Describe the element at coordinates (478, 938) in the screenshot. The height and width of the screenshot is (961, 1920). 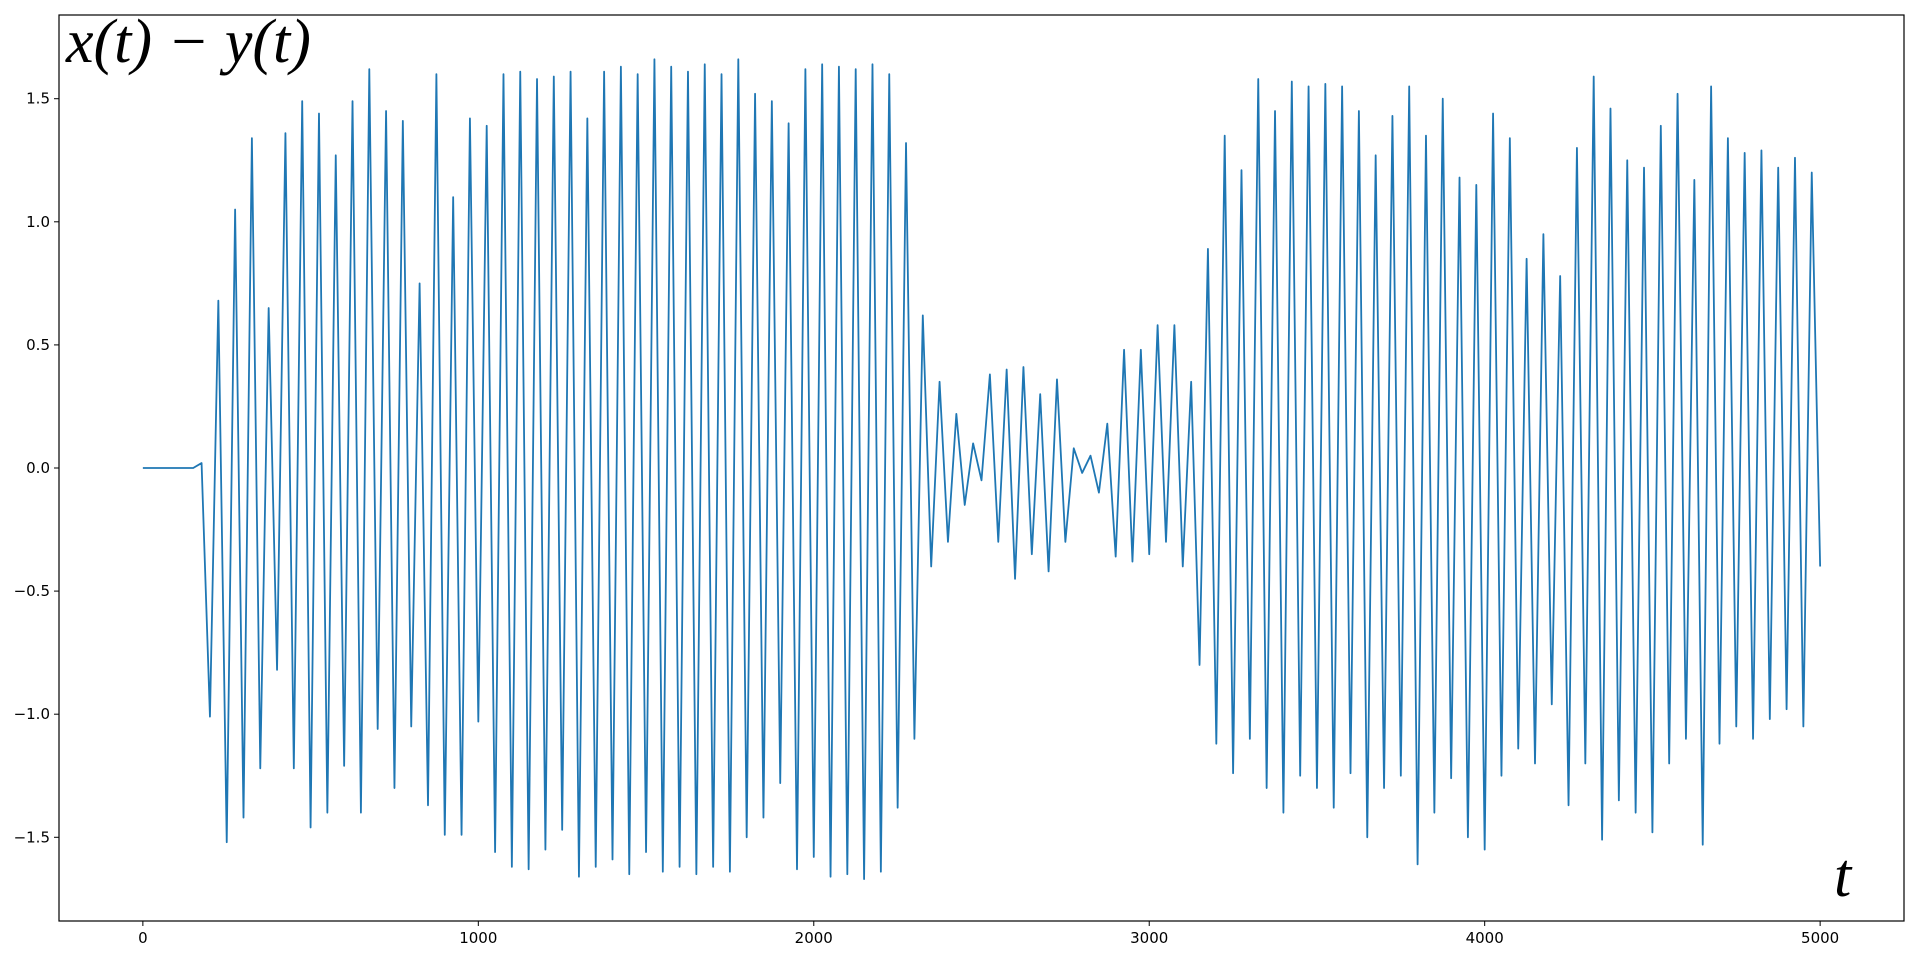
I see `x-tick-label: 1000` at that location.